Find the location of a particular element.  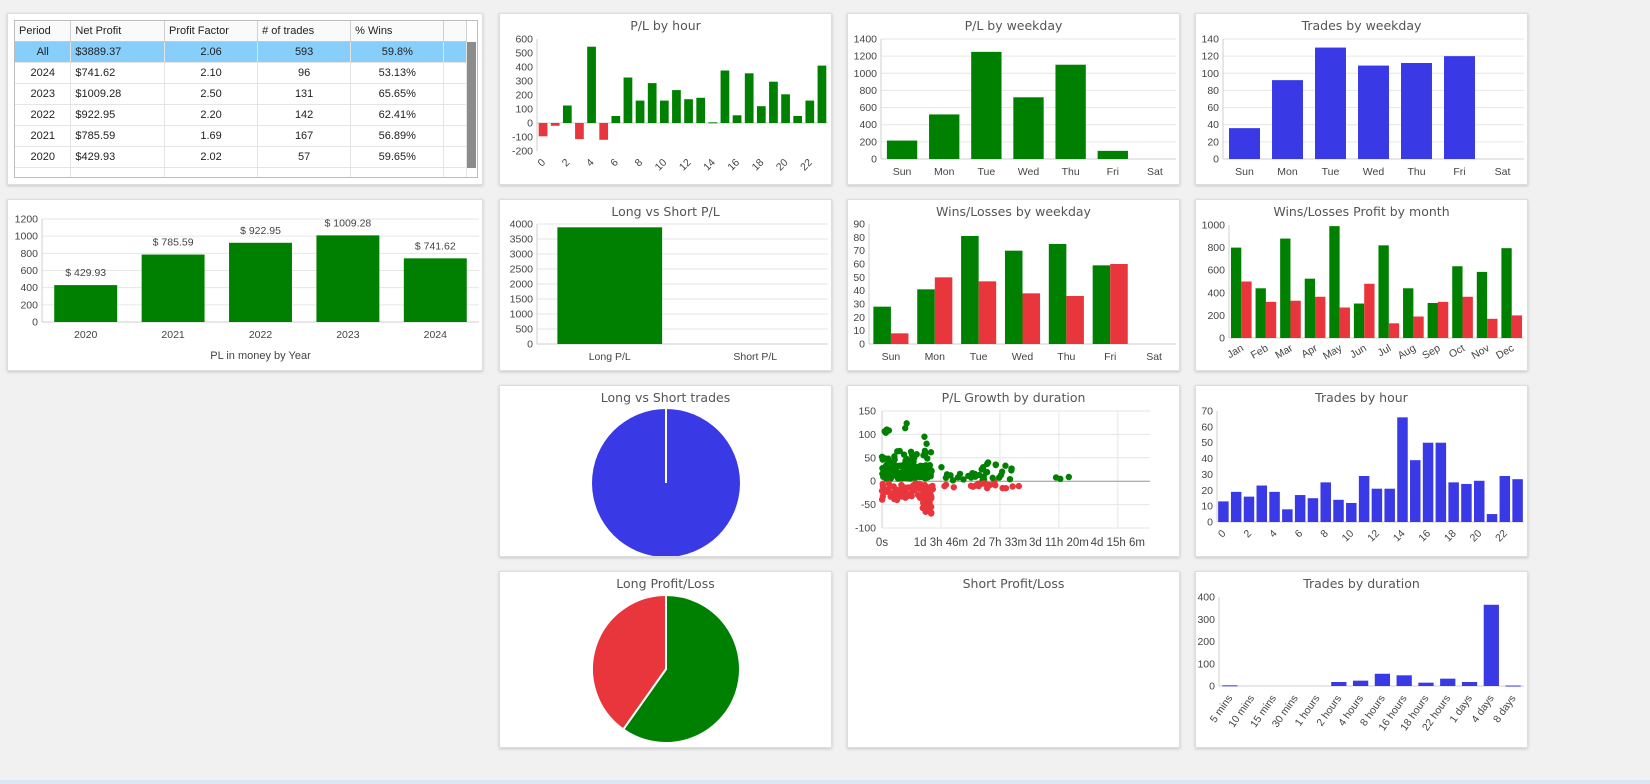

data-label: $ 922.95 is located at coordinates (260, 231).